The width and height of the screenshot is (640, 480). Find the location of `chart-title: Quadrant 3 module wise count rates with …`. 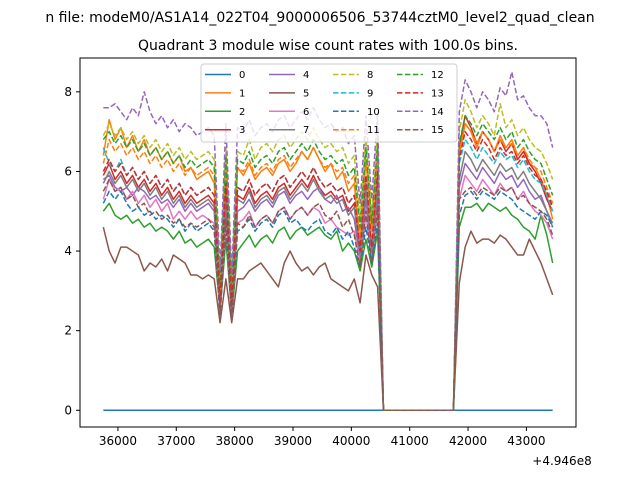

chart-title: Quadrant 3 module wise count rates with … is located at coordinates (328, 46).